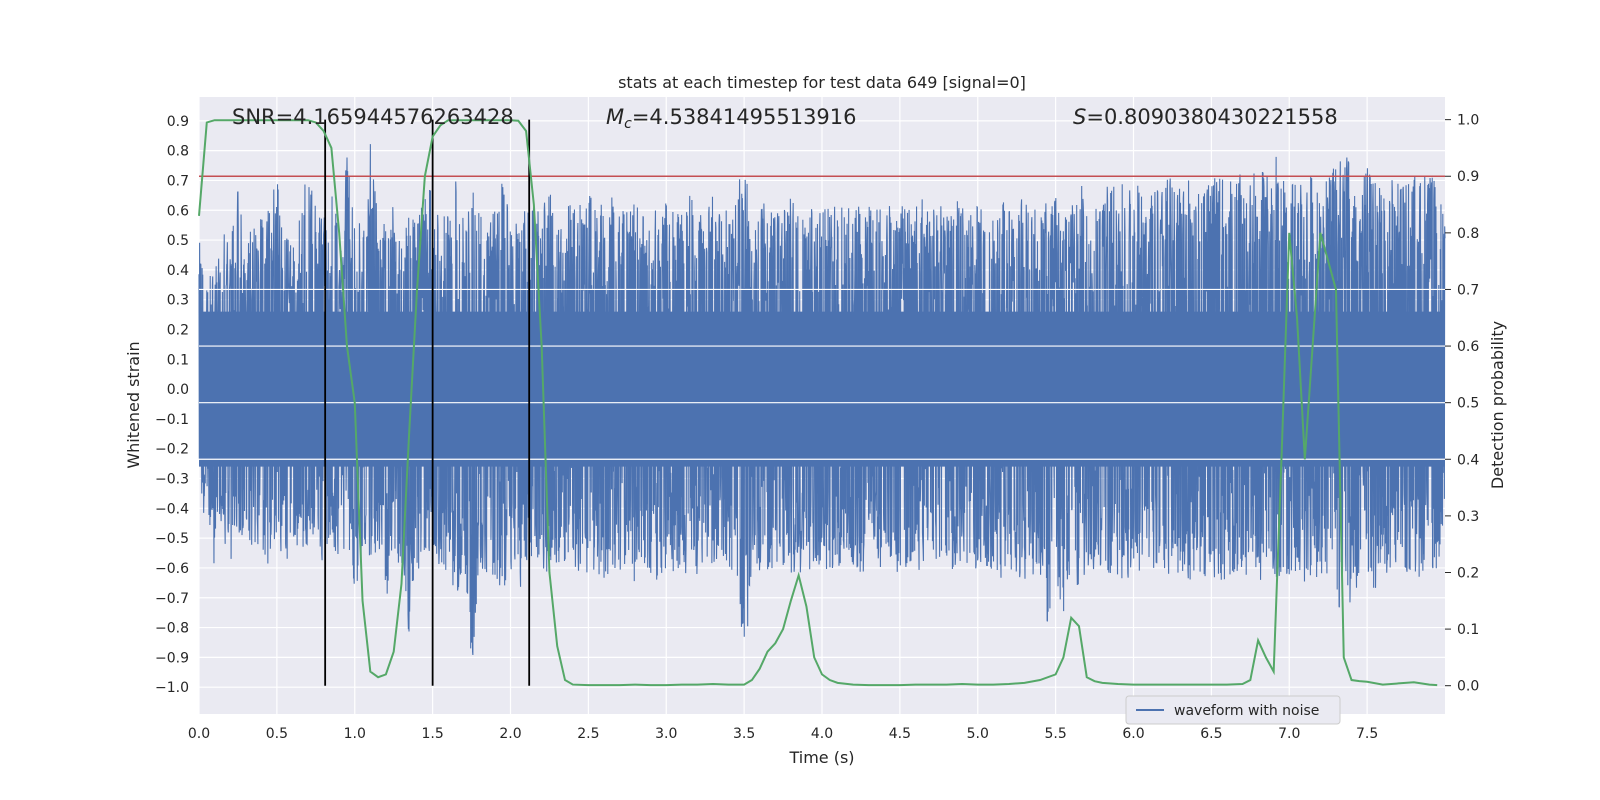 This screenshot has width=1600, height=800. Describe the element at coordinates (1468, 234) in the screenshot. I see `y2-tick-label: 0.8` at that location.